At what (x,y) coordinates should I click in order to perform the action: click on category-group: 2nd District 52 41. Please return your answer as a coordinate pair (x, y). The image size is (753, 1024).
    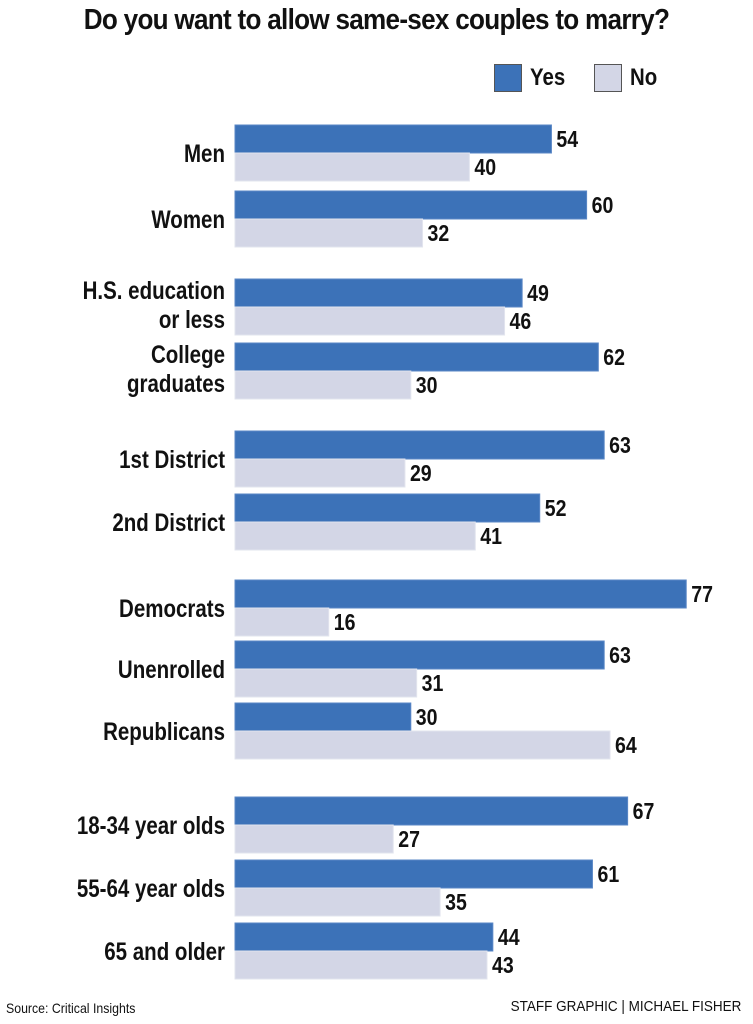
    Looking at the image, I should click on (339, 522).